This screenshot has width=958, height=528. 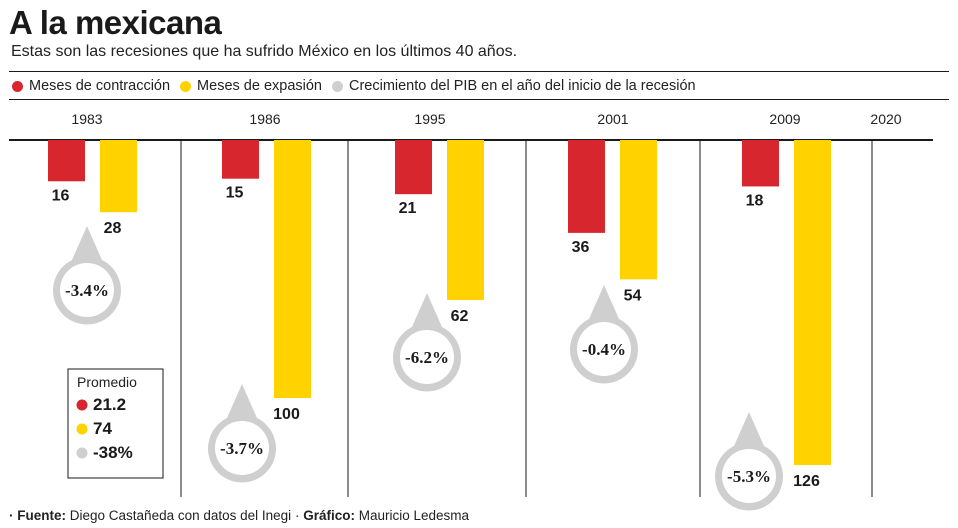 What do you see at coordinates (755, 200) in the screenshot?
I see `label-contraction-2009: 18` at bounding box center [755, 200].